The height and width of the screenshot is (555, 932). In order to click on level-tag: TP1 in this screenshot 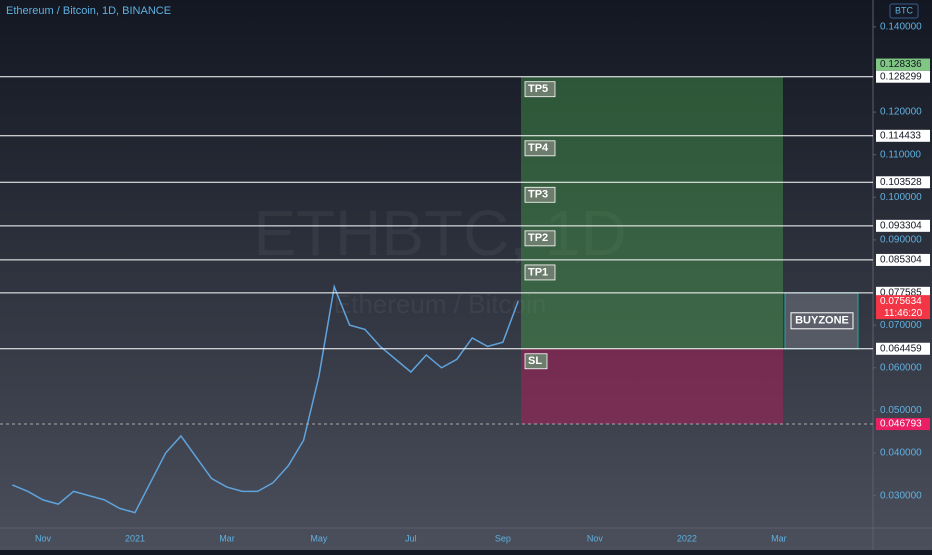, I will do `click(538, 272)`.